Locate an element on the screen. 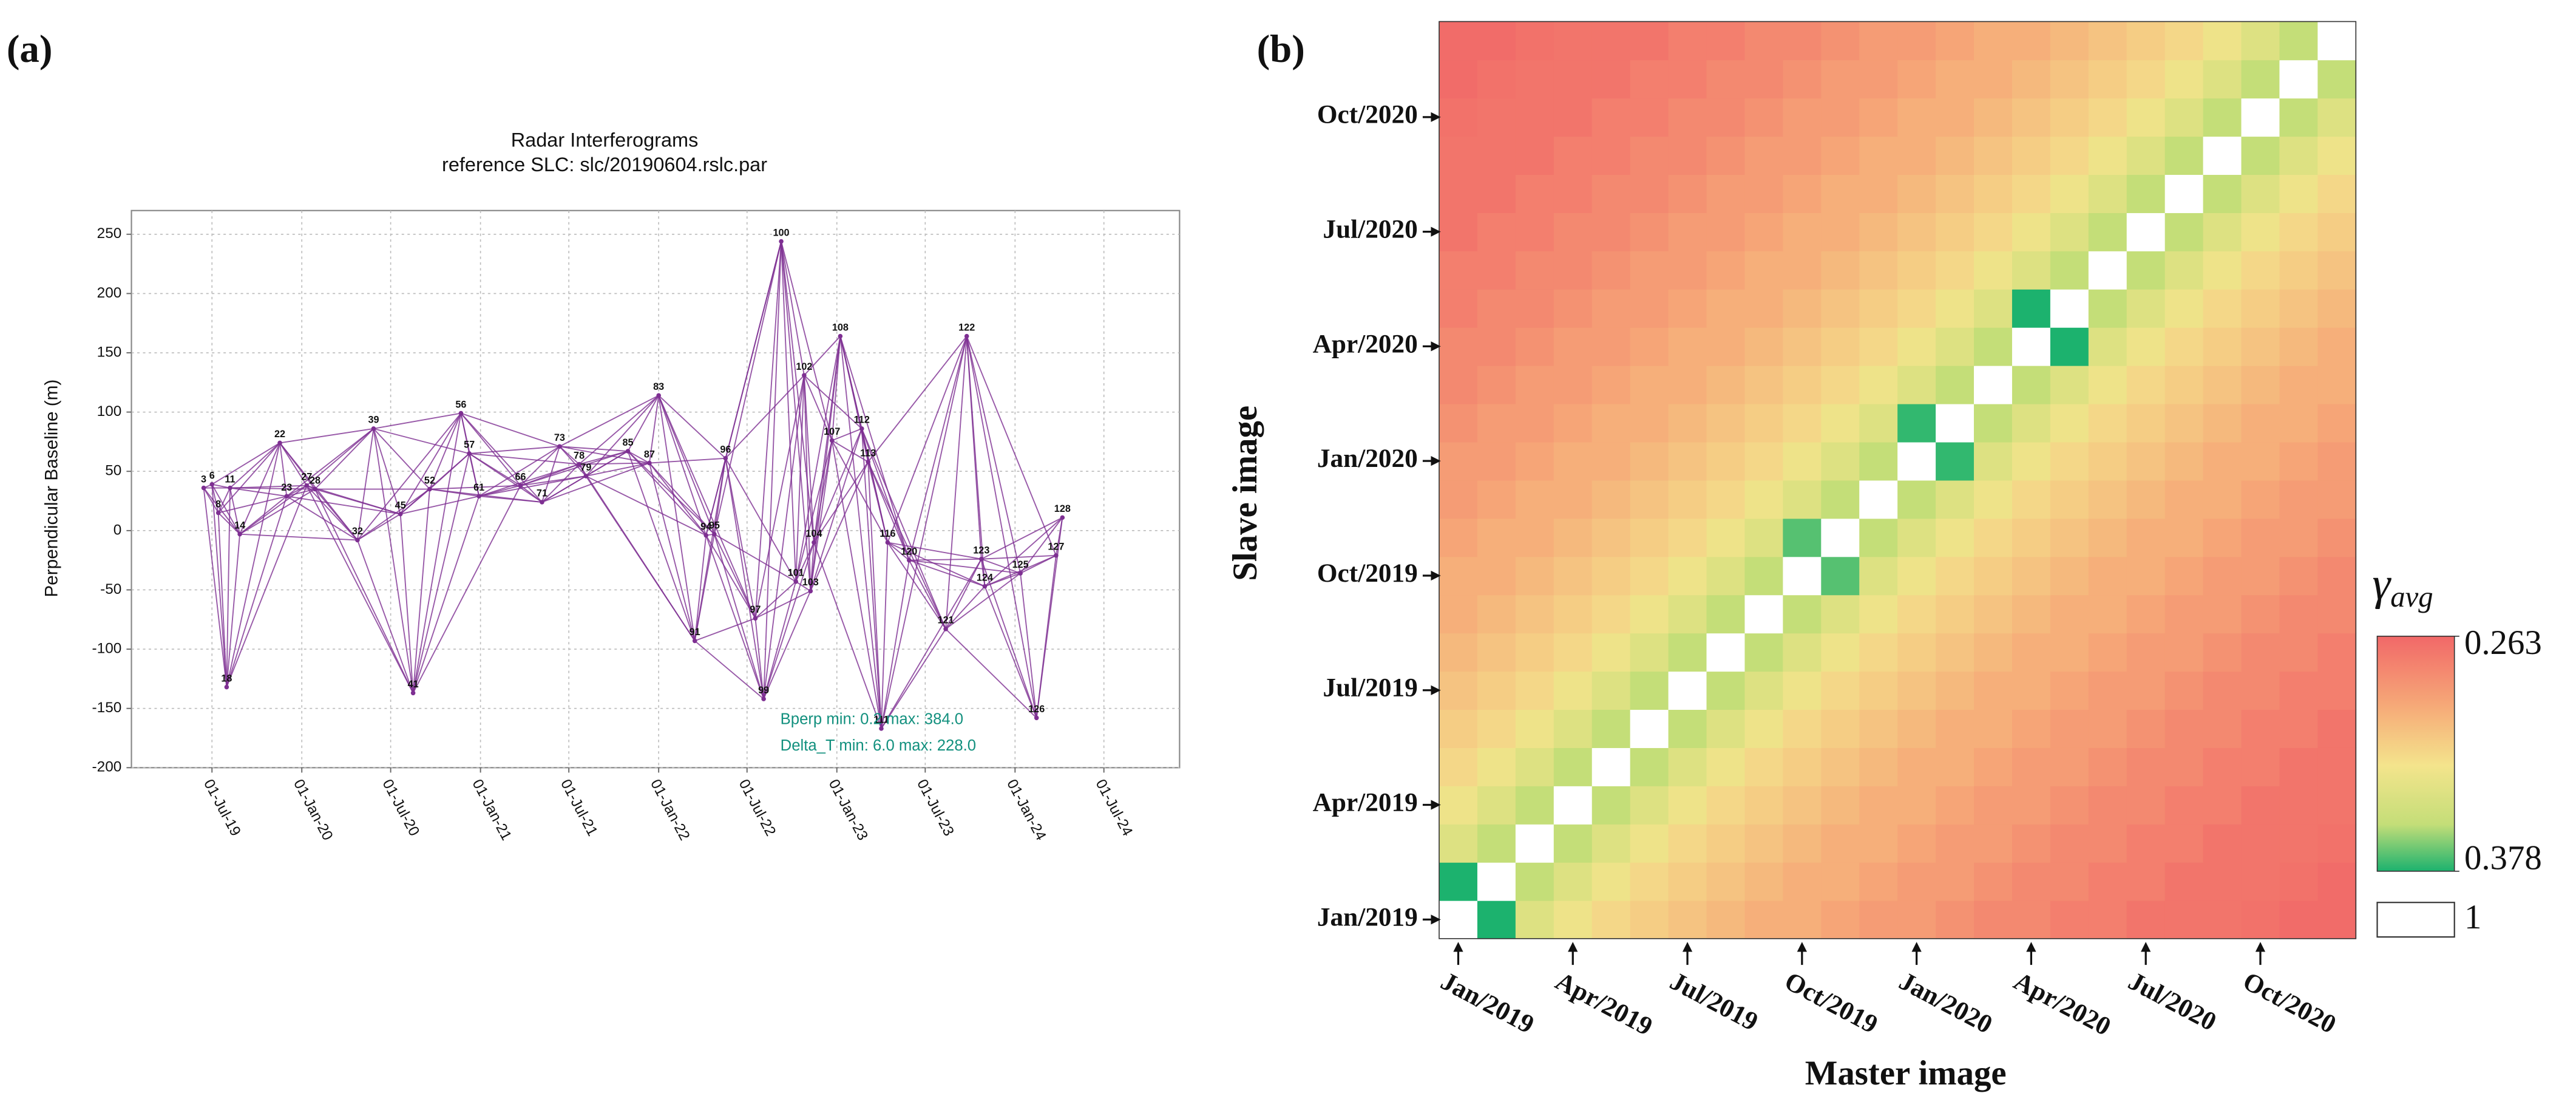 This screenshot has width=2576, height=1113. colorbar-subscript: avg is located at coordinates (2411, 596).